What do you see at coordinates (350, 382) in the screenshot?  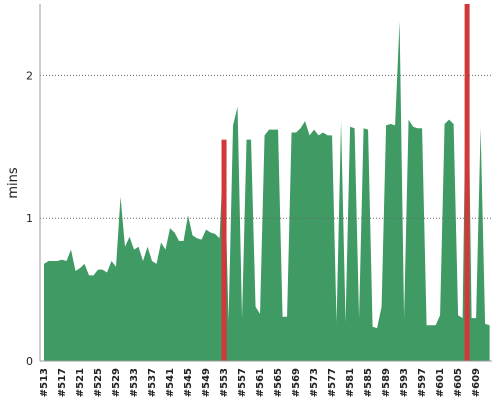 I see `x-tick-label: #581` at bounding box center [350, 382].